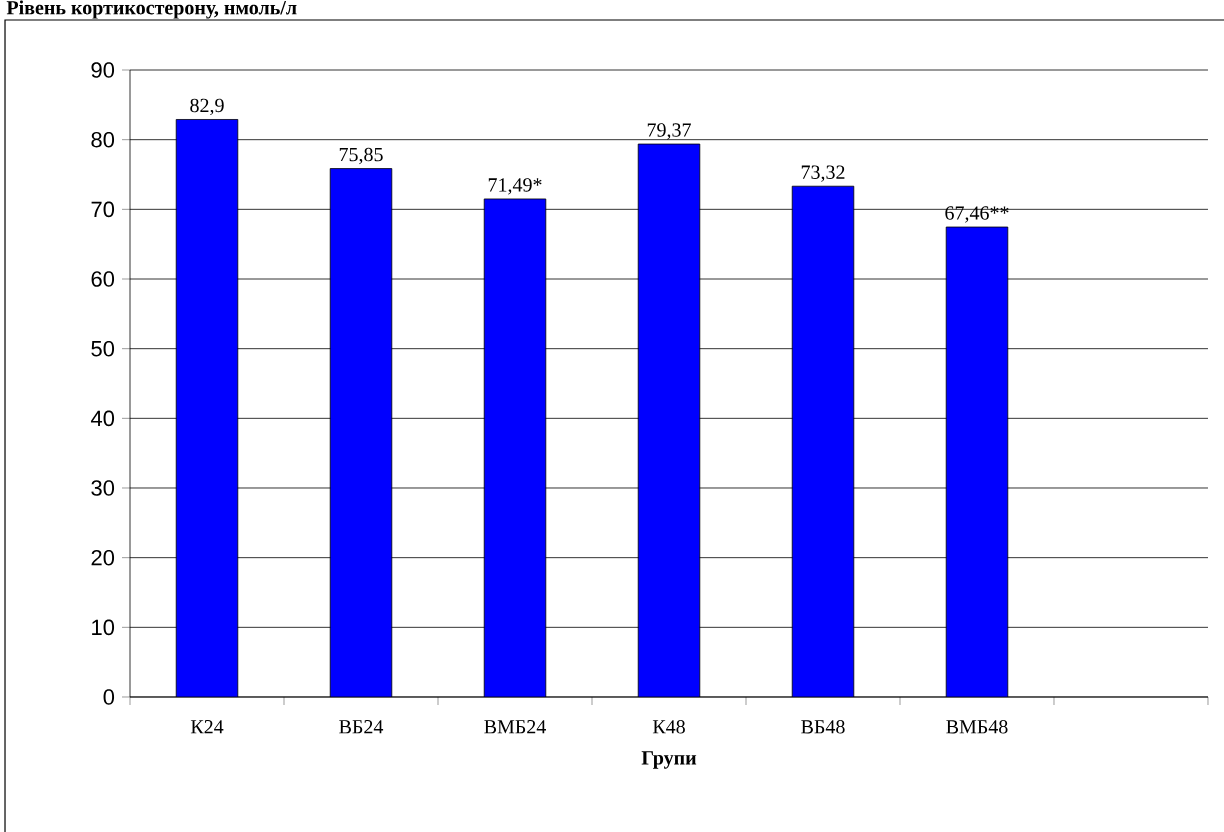 The height and width of the screenshot is (832, 1224). Describe the element at coordinates (361, 156) in the screenshot. I see `data-label: 75,85` at that location.